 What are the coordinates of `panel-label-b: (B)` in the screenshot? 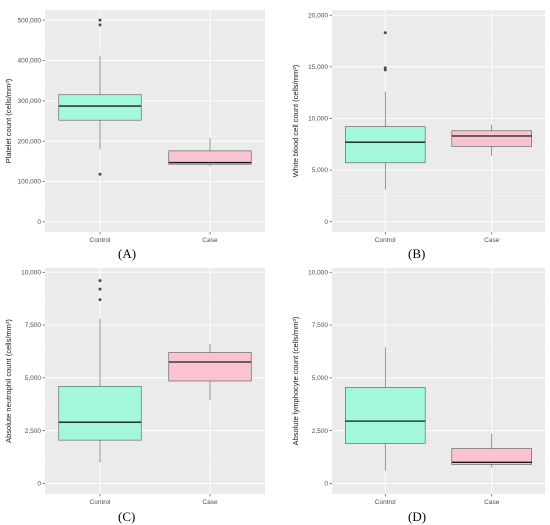 It's located at (417, 253).